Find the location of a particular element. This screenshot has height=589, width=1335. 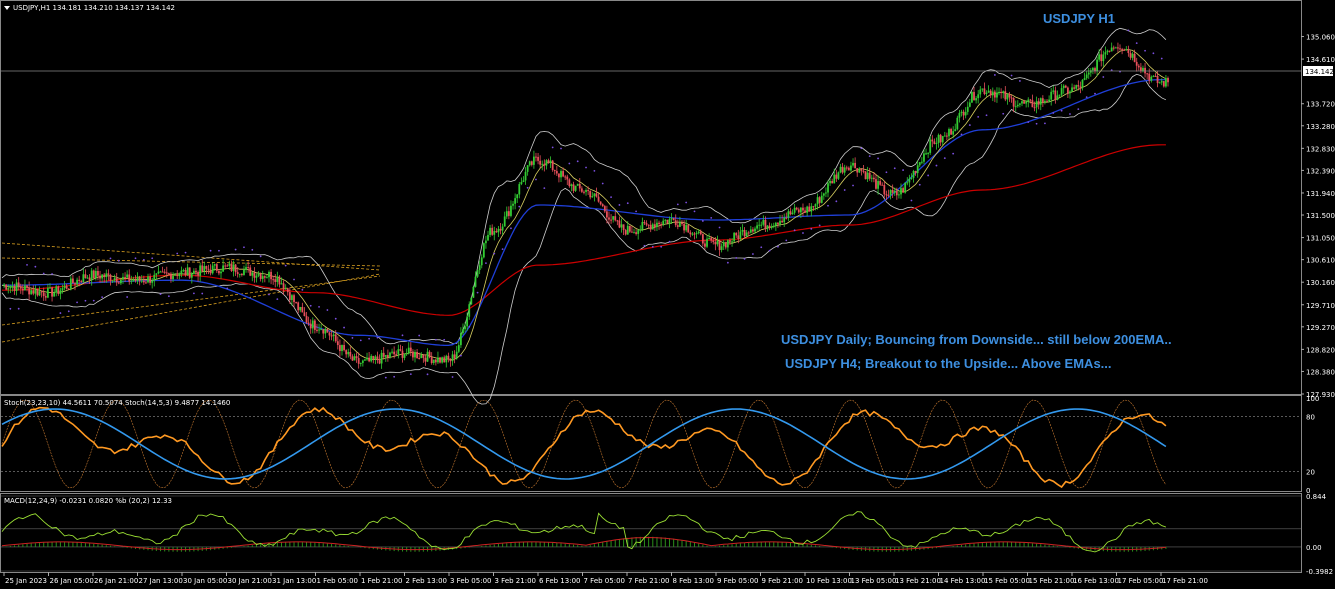

price-tick-label: 132.830 is located at coordinates (1320, 149).